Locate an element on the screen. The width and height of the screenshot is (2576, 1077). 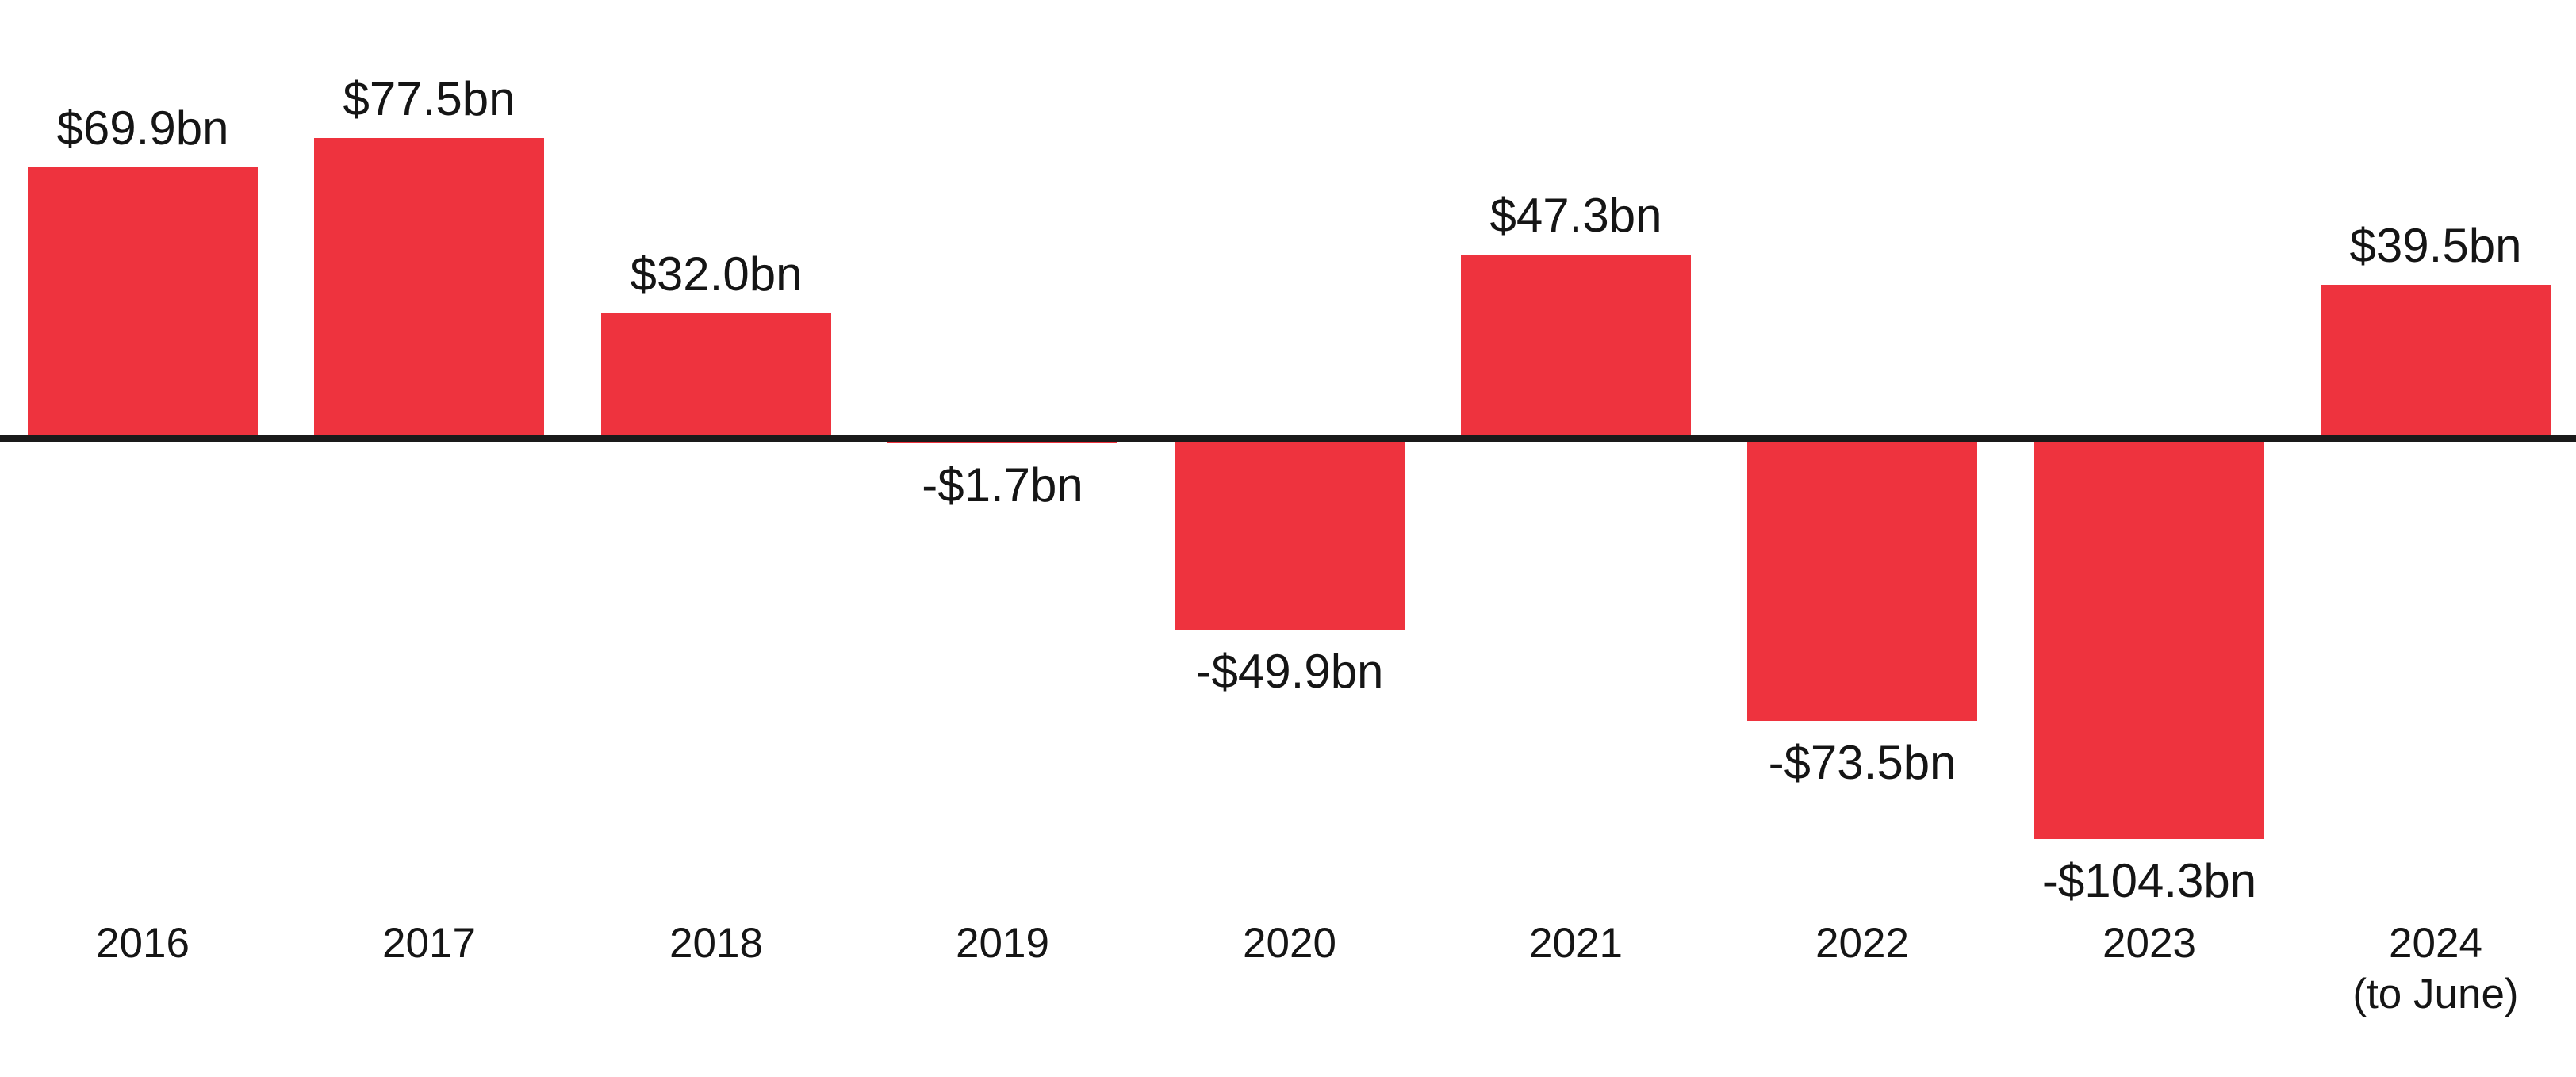
year-text: 2018 is located at coordinates (716, 943).